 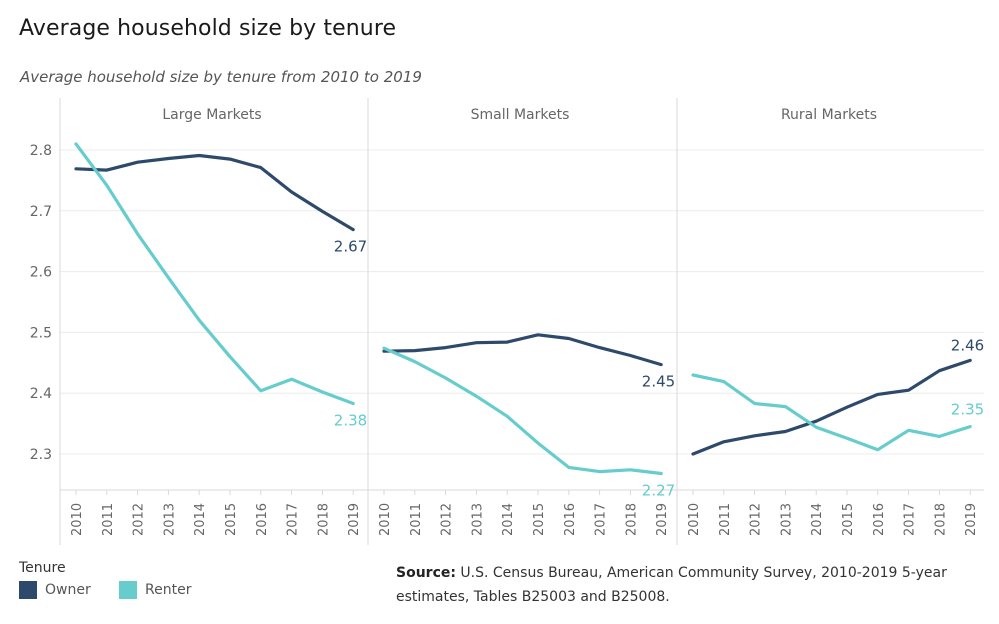 What do you see at coordinates (28, 590) in the screenshot?
I see `legend-swatch-owner` at bounding box center [28, 590].